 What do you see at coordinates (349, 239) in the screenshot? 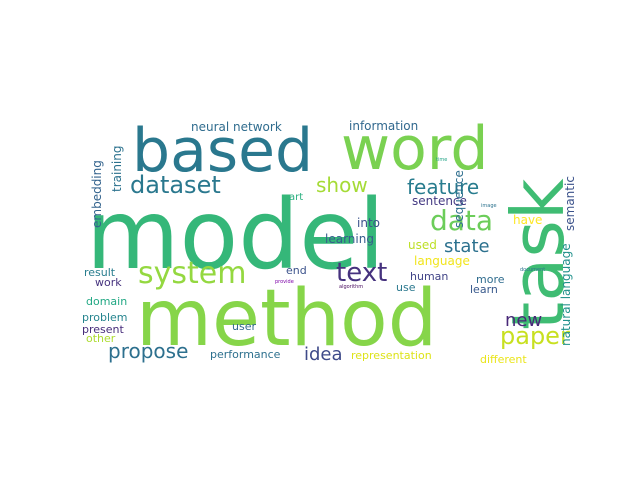
I see `word-learning: learning` at bounding box center [349, 239].